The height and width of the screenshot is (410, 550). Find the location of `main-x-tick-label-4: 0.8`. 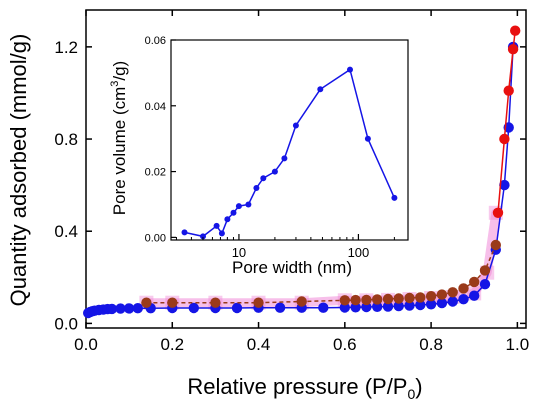

main-x-tick-label-4: 0.8 is located at coordinates (431, 344).